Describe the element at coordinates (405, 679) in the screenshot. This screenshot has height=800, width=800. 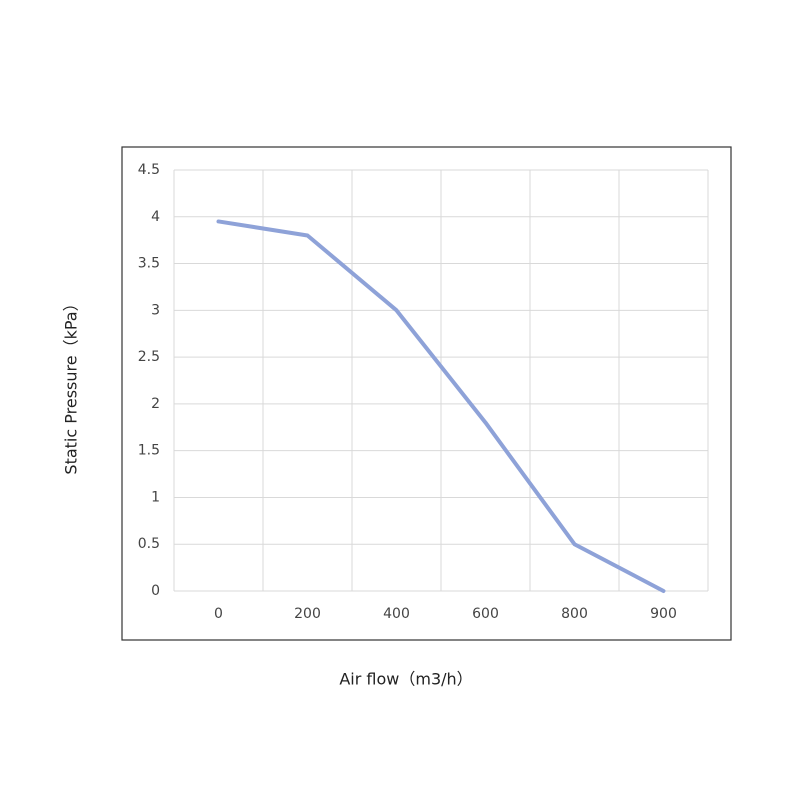
I see `x-axis-title: Air flow（m3/h）` at that location.